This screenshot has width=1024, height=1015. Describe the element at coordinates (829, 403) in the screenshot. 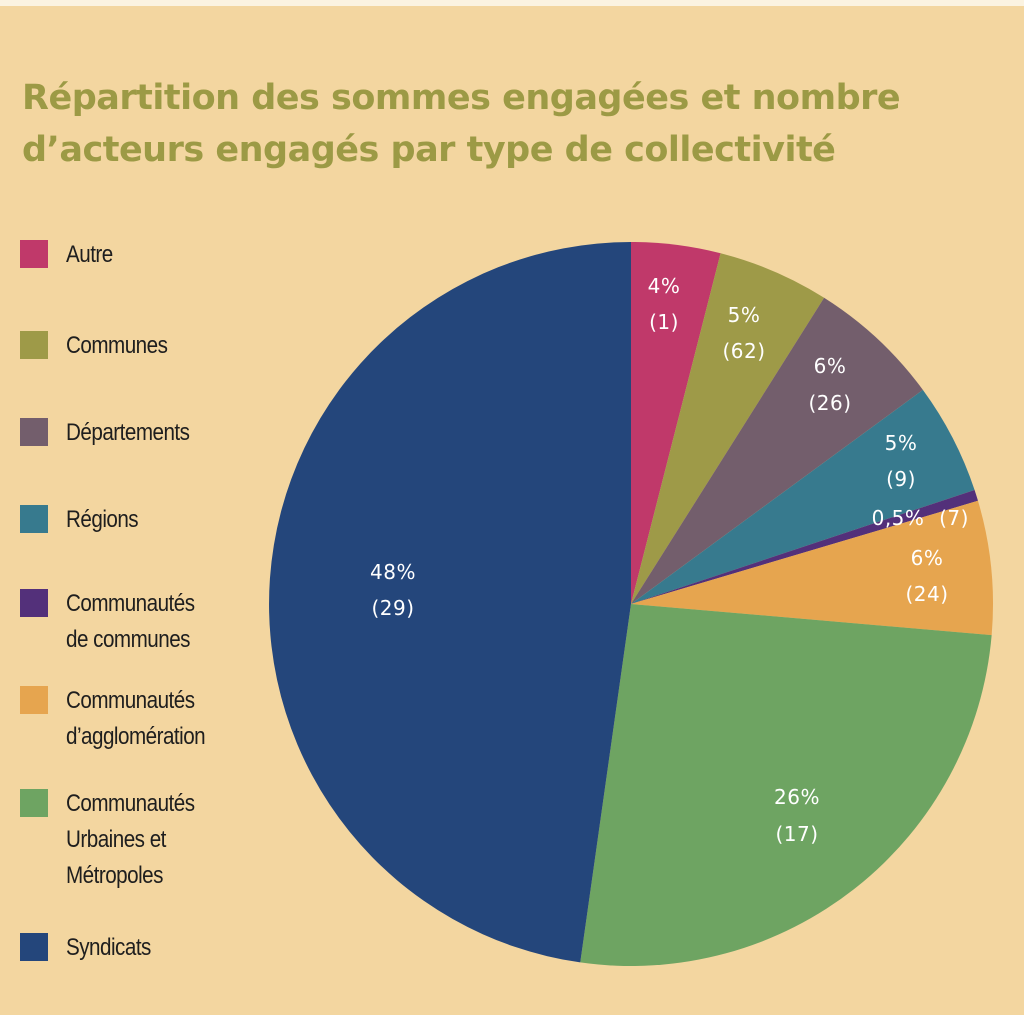

I see `slice-count-label: (26)` at that location.